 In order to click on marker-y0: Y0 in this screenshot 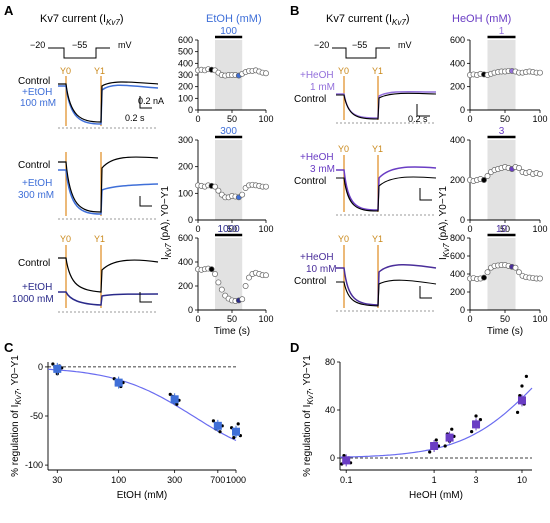, I will do `click(65, 71)`.